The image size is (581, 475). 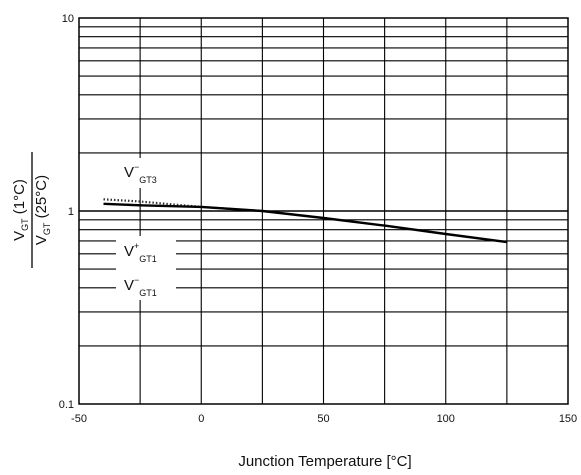 What do you see at coordinates (68, 19) in the screenshot?
I see `y-tick-label: 10` at bounding box center [68, 19].